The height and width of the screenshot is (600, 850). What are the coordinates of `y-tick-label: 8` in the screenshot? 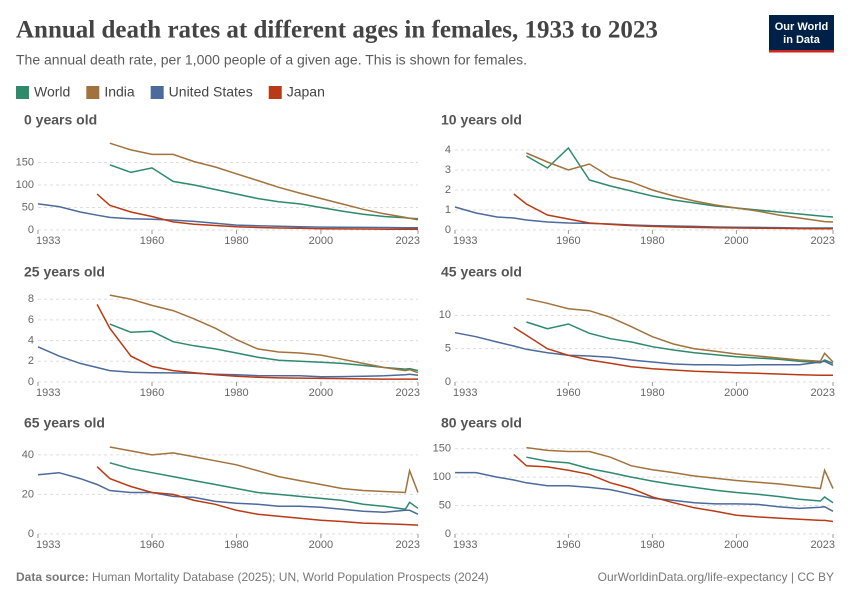 It's located at (31, 299).